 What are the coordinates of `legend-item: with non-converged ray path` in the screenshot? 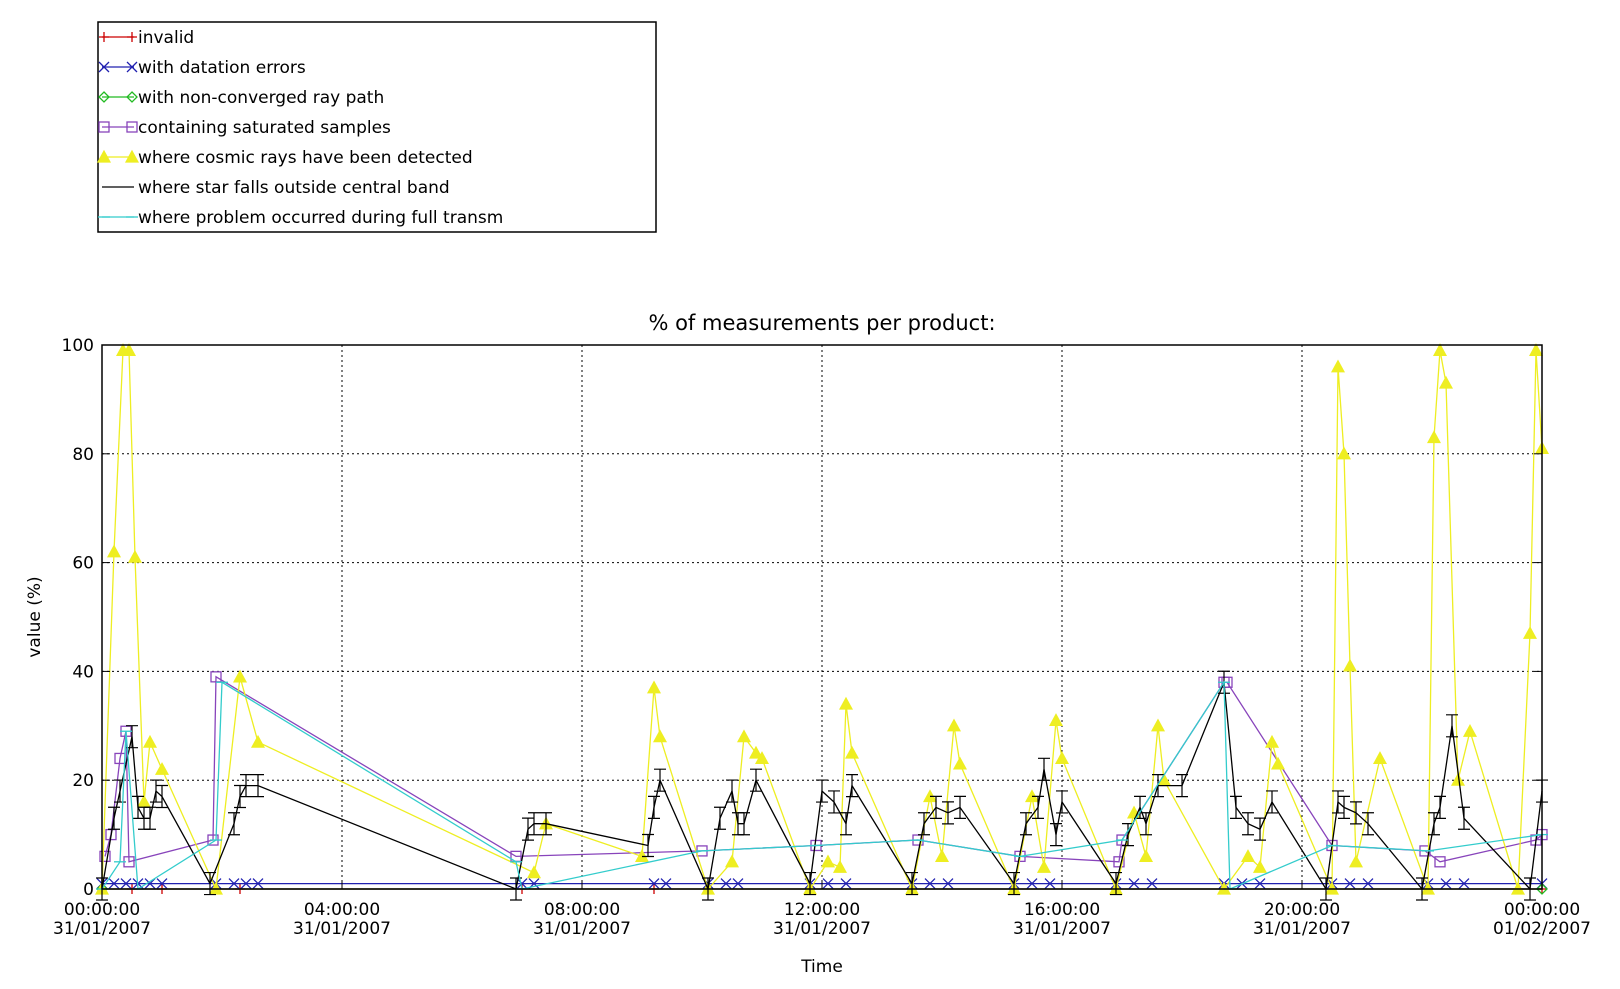 It's located at (241, 98).